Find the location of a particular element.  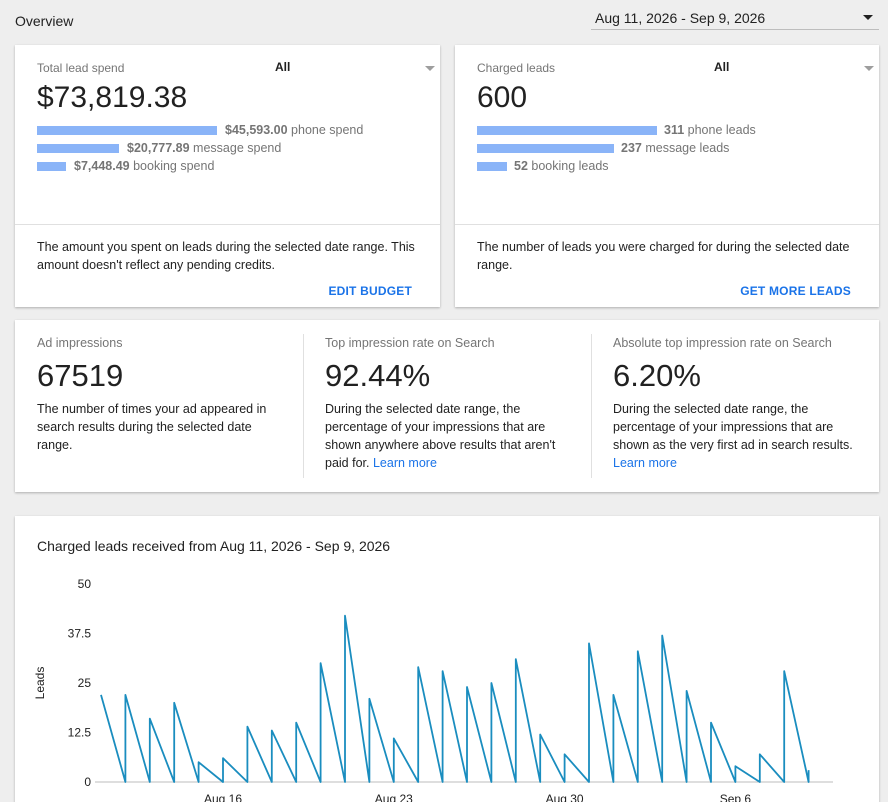

spend-type: message spend is located at coordinates (237, 148).